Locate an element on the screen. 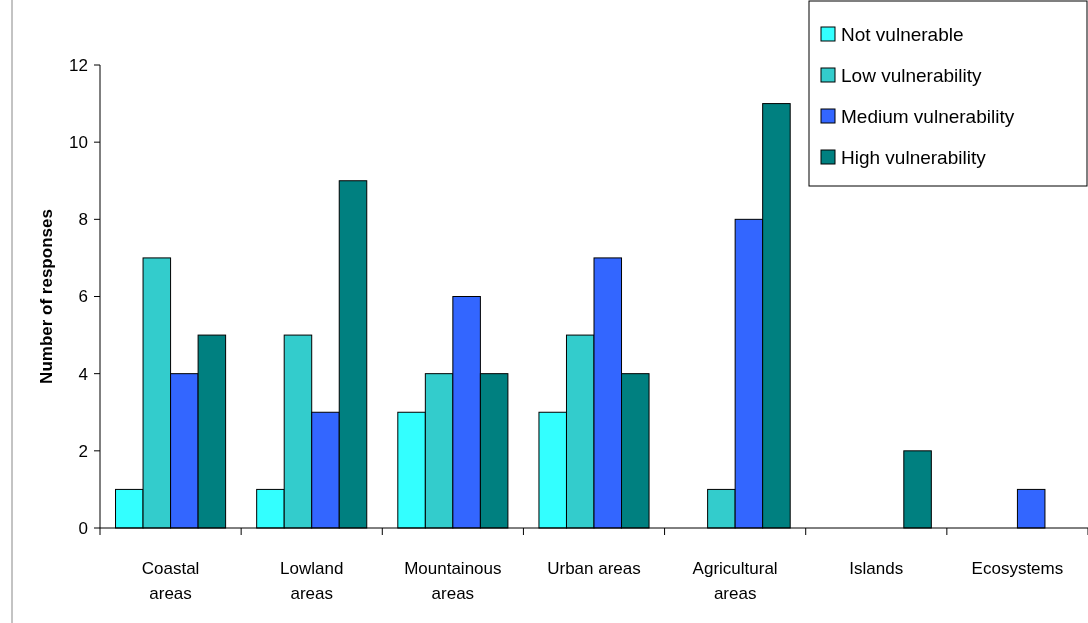 This screenshot has height=623, width=1088. legend-label: Low vulnerability is located at coordinates (911, 75).